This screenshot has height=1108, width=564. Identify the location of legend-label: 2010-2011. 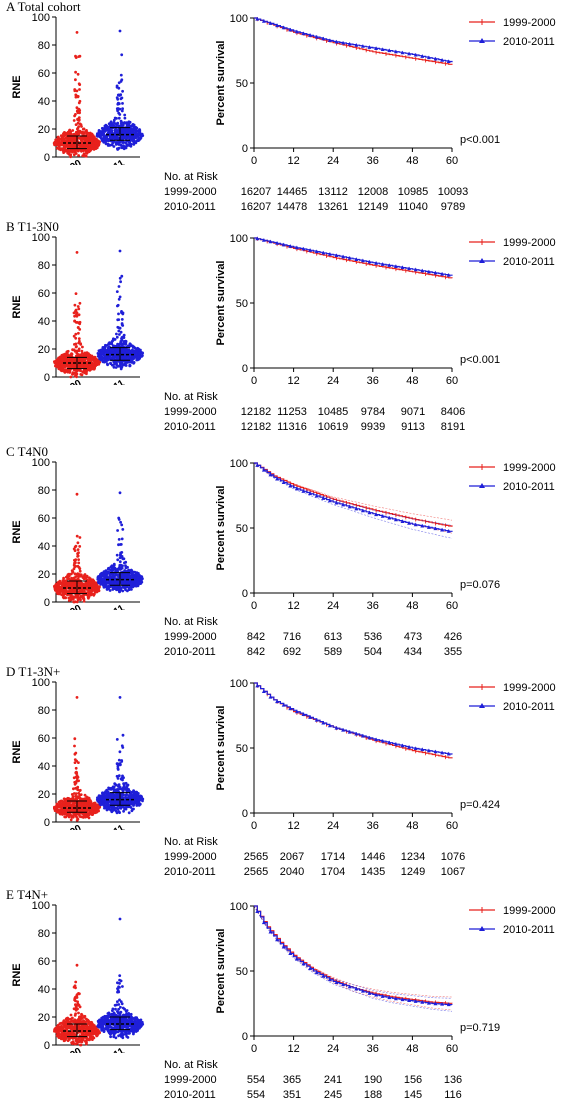
(529, 487).